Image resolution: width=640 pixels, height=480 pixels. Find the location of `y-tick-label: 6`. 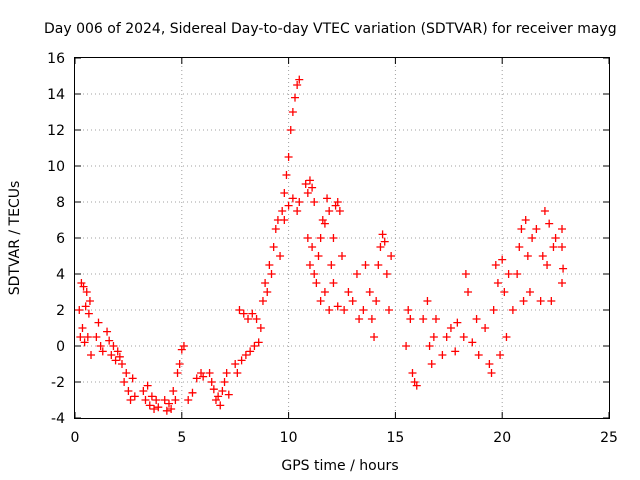

y-tick-label: 6 is located at coordinates (60, 239).